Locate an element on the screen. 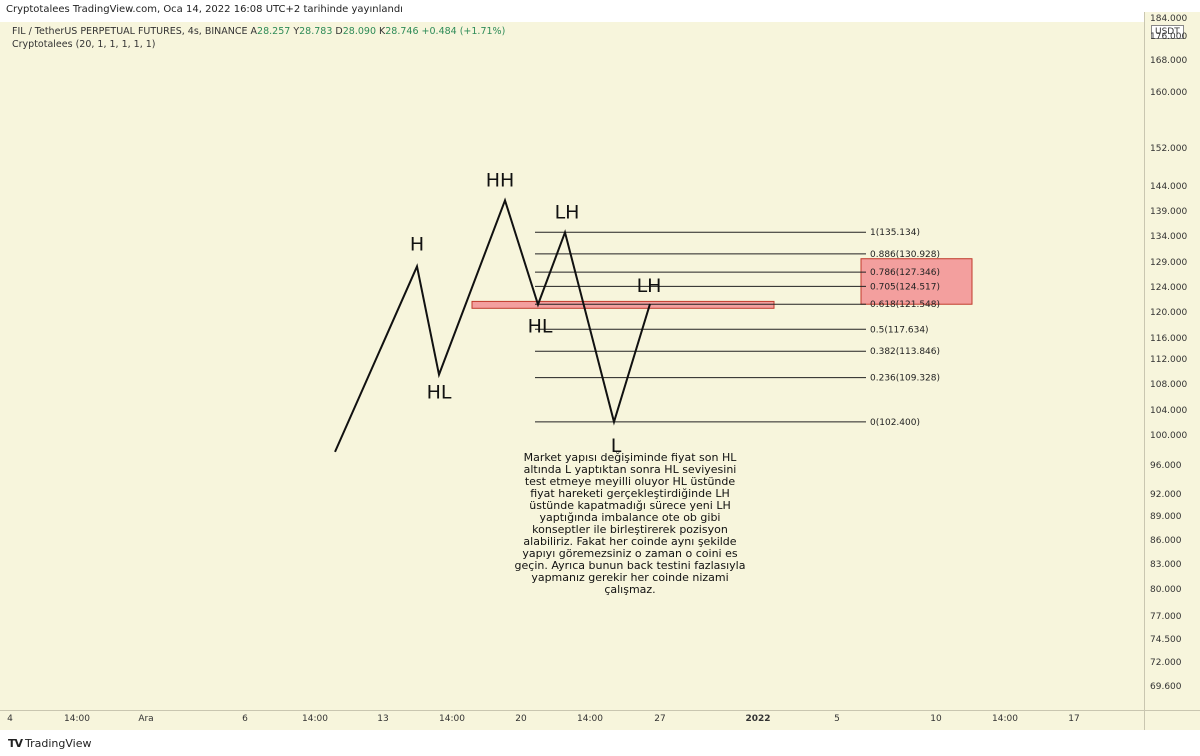  price-axis is located at coordinates (1172, 361).